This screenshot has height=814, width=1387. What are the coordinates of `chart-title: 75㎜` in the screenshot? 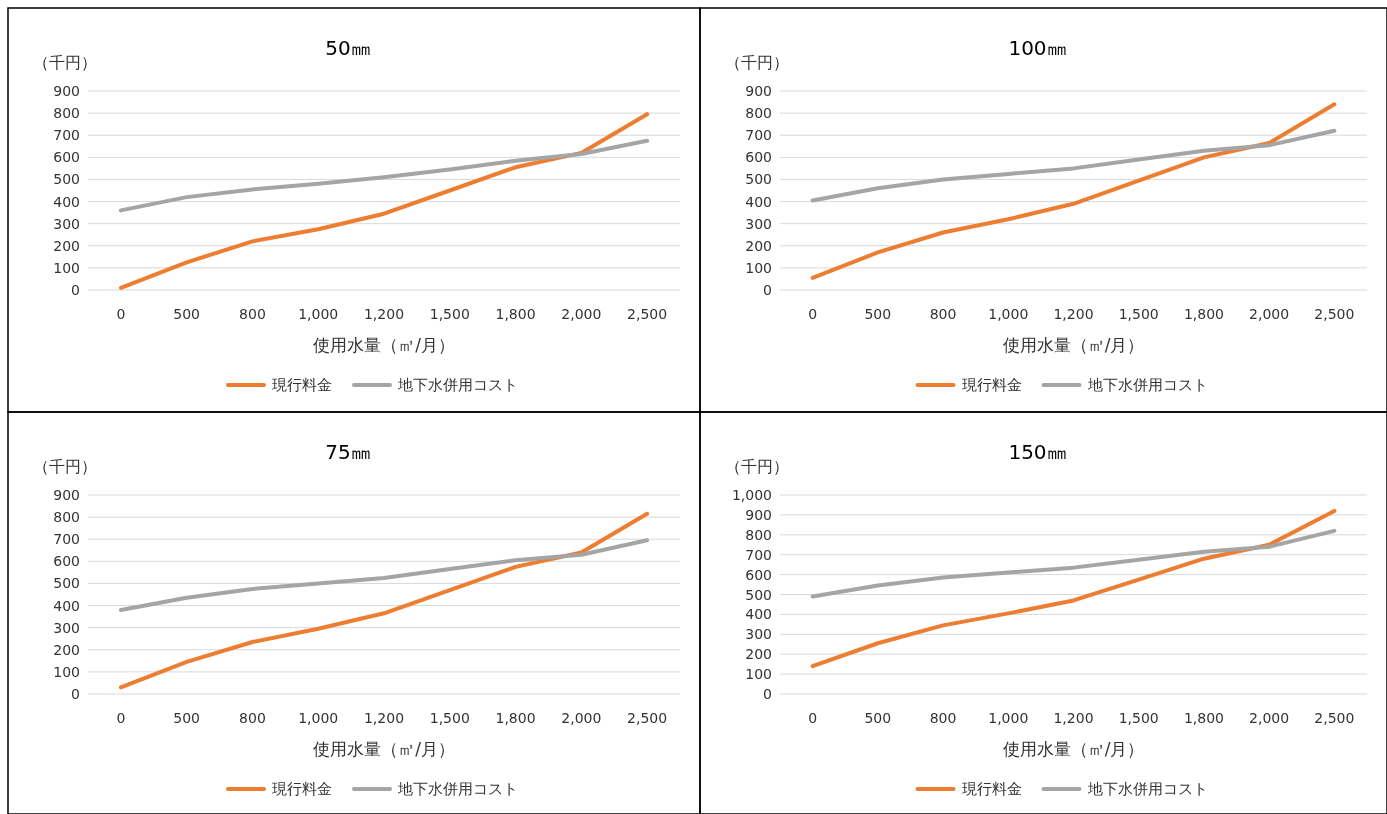 It's located at (348, 452).